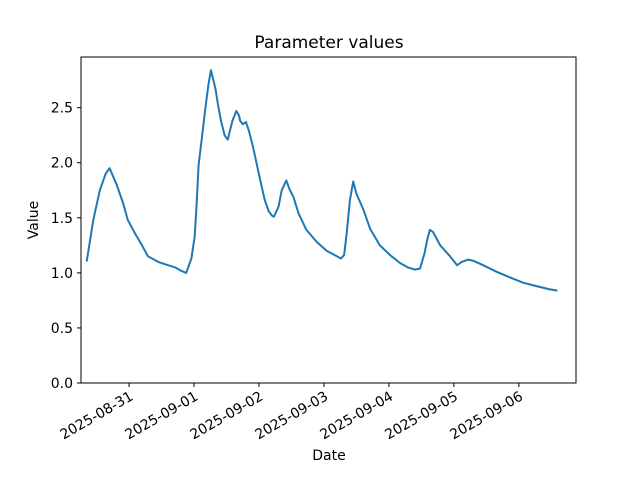 This screenshot has width=640, height=480. What do you see at coordinates (291, 416) in the screenshot?
I see `x-tick-label: 2025-09-03` at bounding box center [291, 416].